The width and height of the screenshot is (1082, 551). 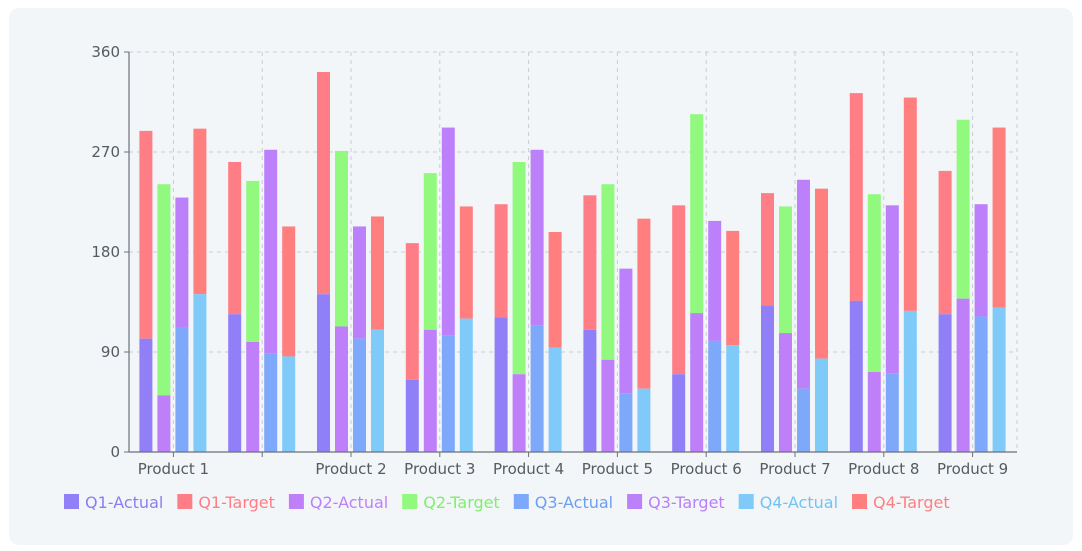 I want to click on legend-item: Q1-Actual, so click(x=113, y=502).